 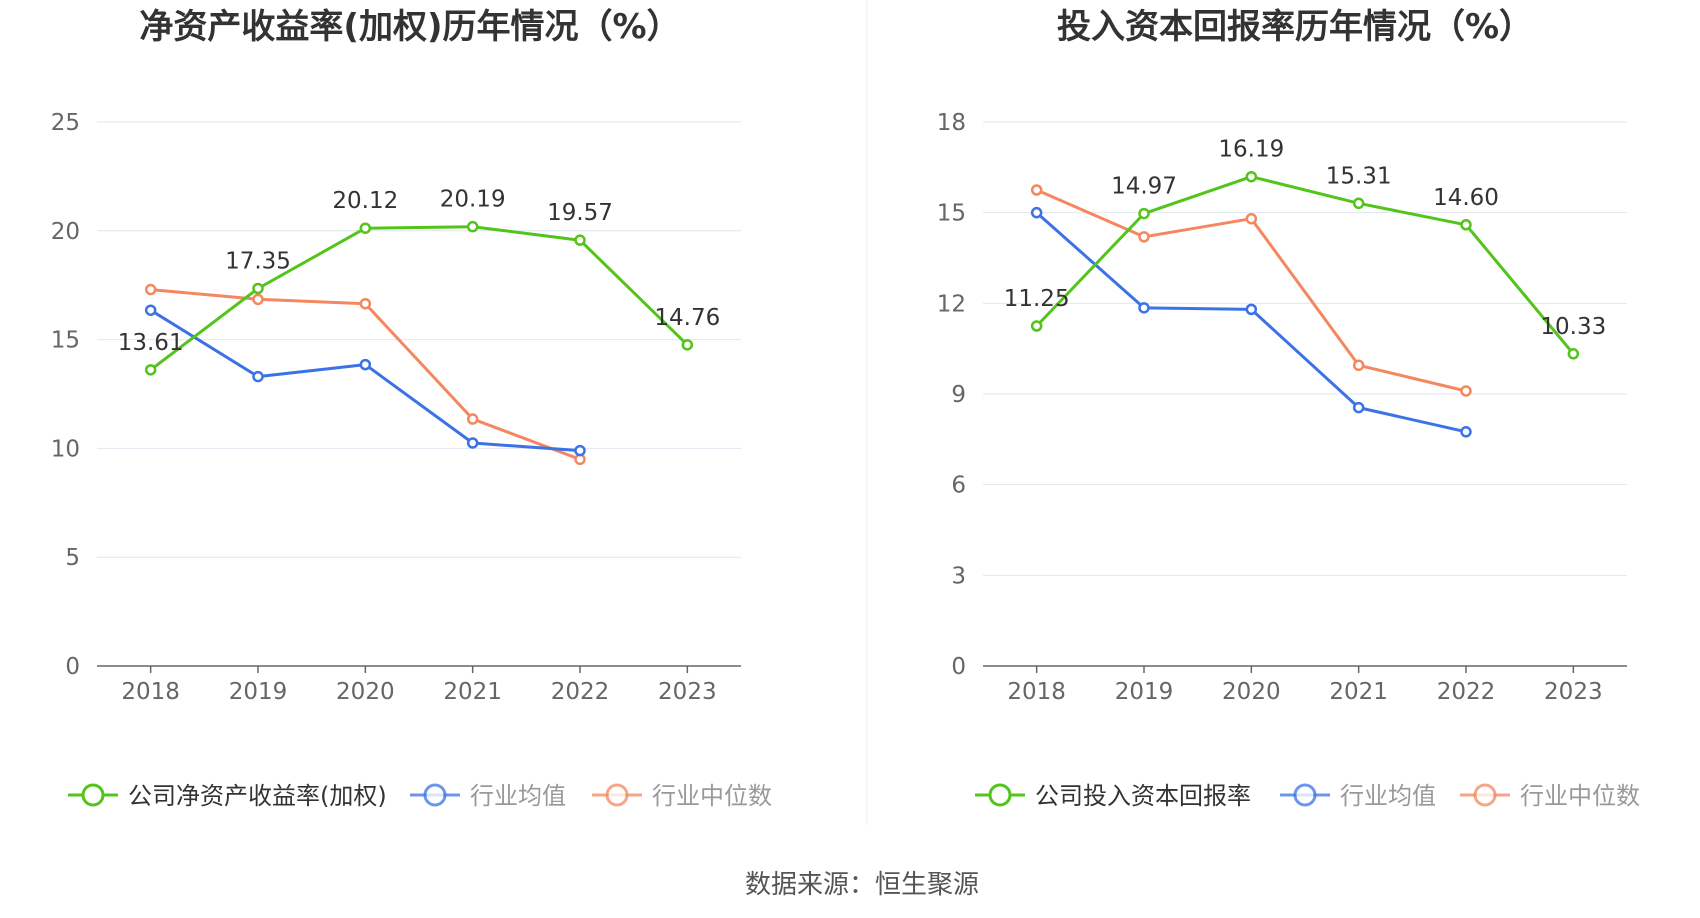 What do you see at coordinates (951, 123) in the screenshot?
I see `y-tick-label: 18` at bounding box center [951, 123].